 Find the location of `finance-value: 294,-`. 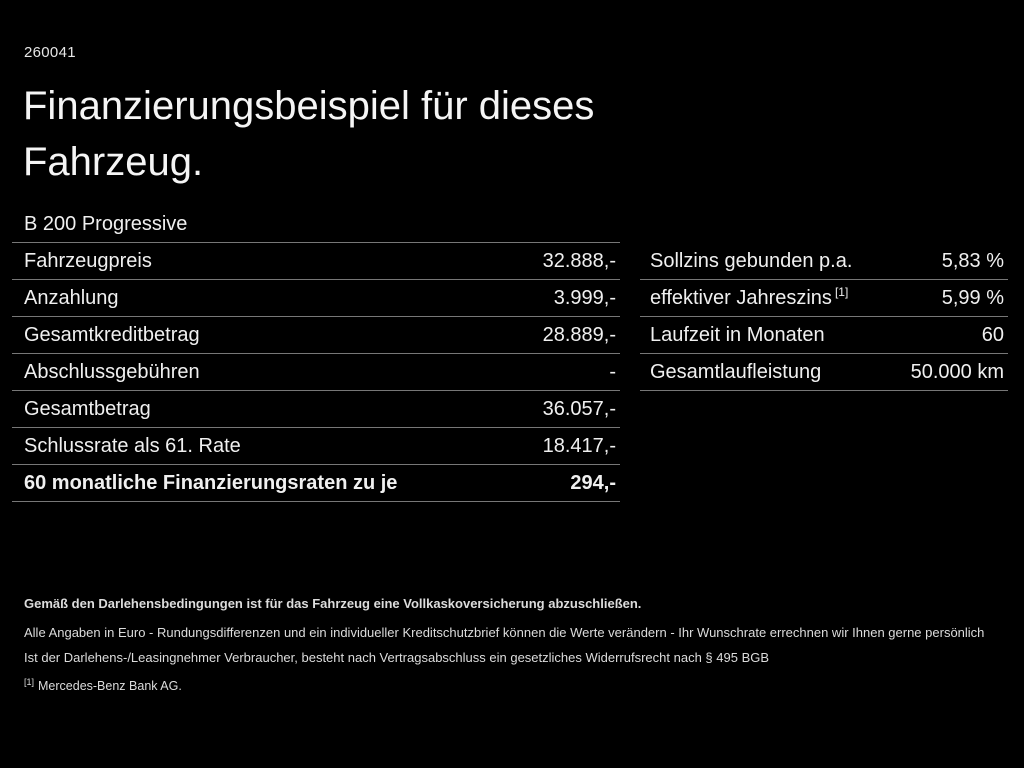

finance-value: 294,- is located at coordinates (593, 482).